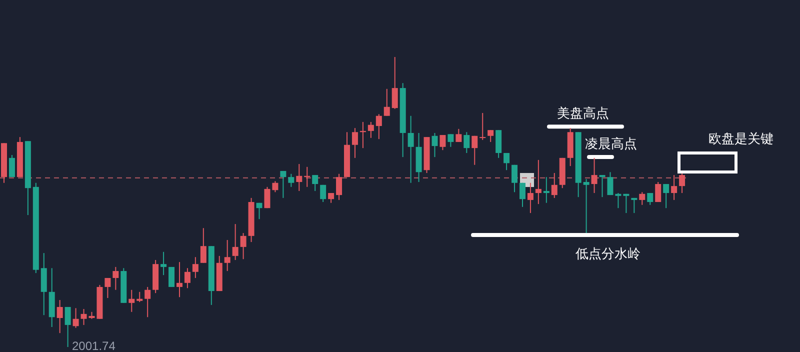 The height and width of the screenshot is (352, 800). Describe the element at coordinates (741, 138) in the screenshot. I see `text: 欧盘是关键` at that location.